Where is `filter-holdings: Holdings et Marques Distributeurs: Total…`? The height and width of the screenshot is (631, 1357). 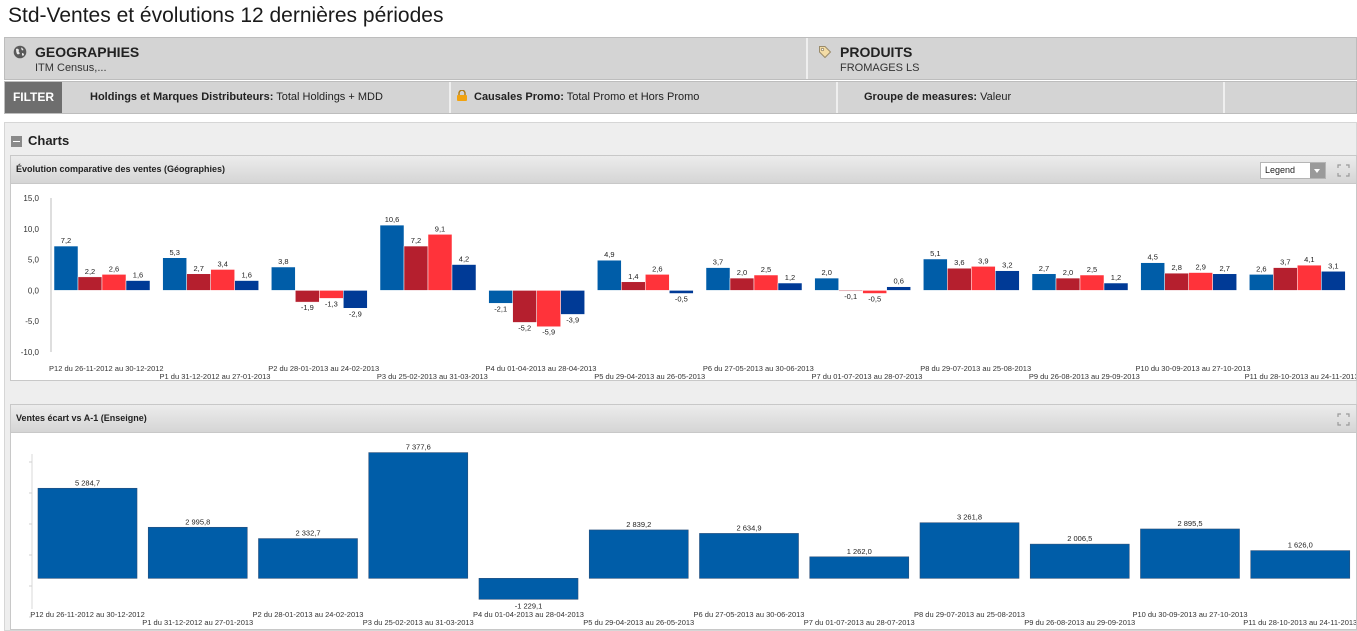 filter-holdings: Holdings et Marques Distributeurs: Total… is located at coordinates (256, 97).